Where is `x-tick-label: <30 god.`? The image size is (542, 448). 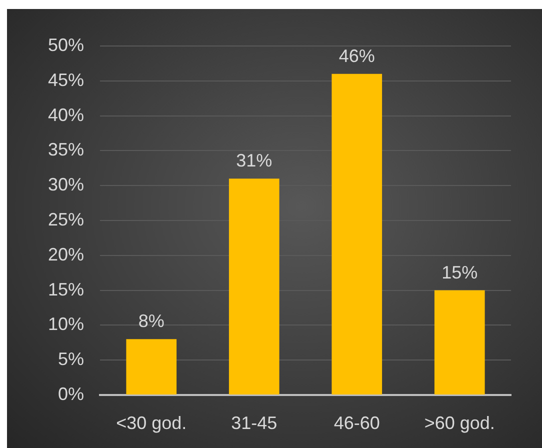 x-tick-label: <30 god. is located at coordinates (151, 422).